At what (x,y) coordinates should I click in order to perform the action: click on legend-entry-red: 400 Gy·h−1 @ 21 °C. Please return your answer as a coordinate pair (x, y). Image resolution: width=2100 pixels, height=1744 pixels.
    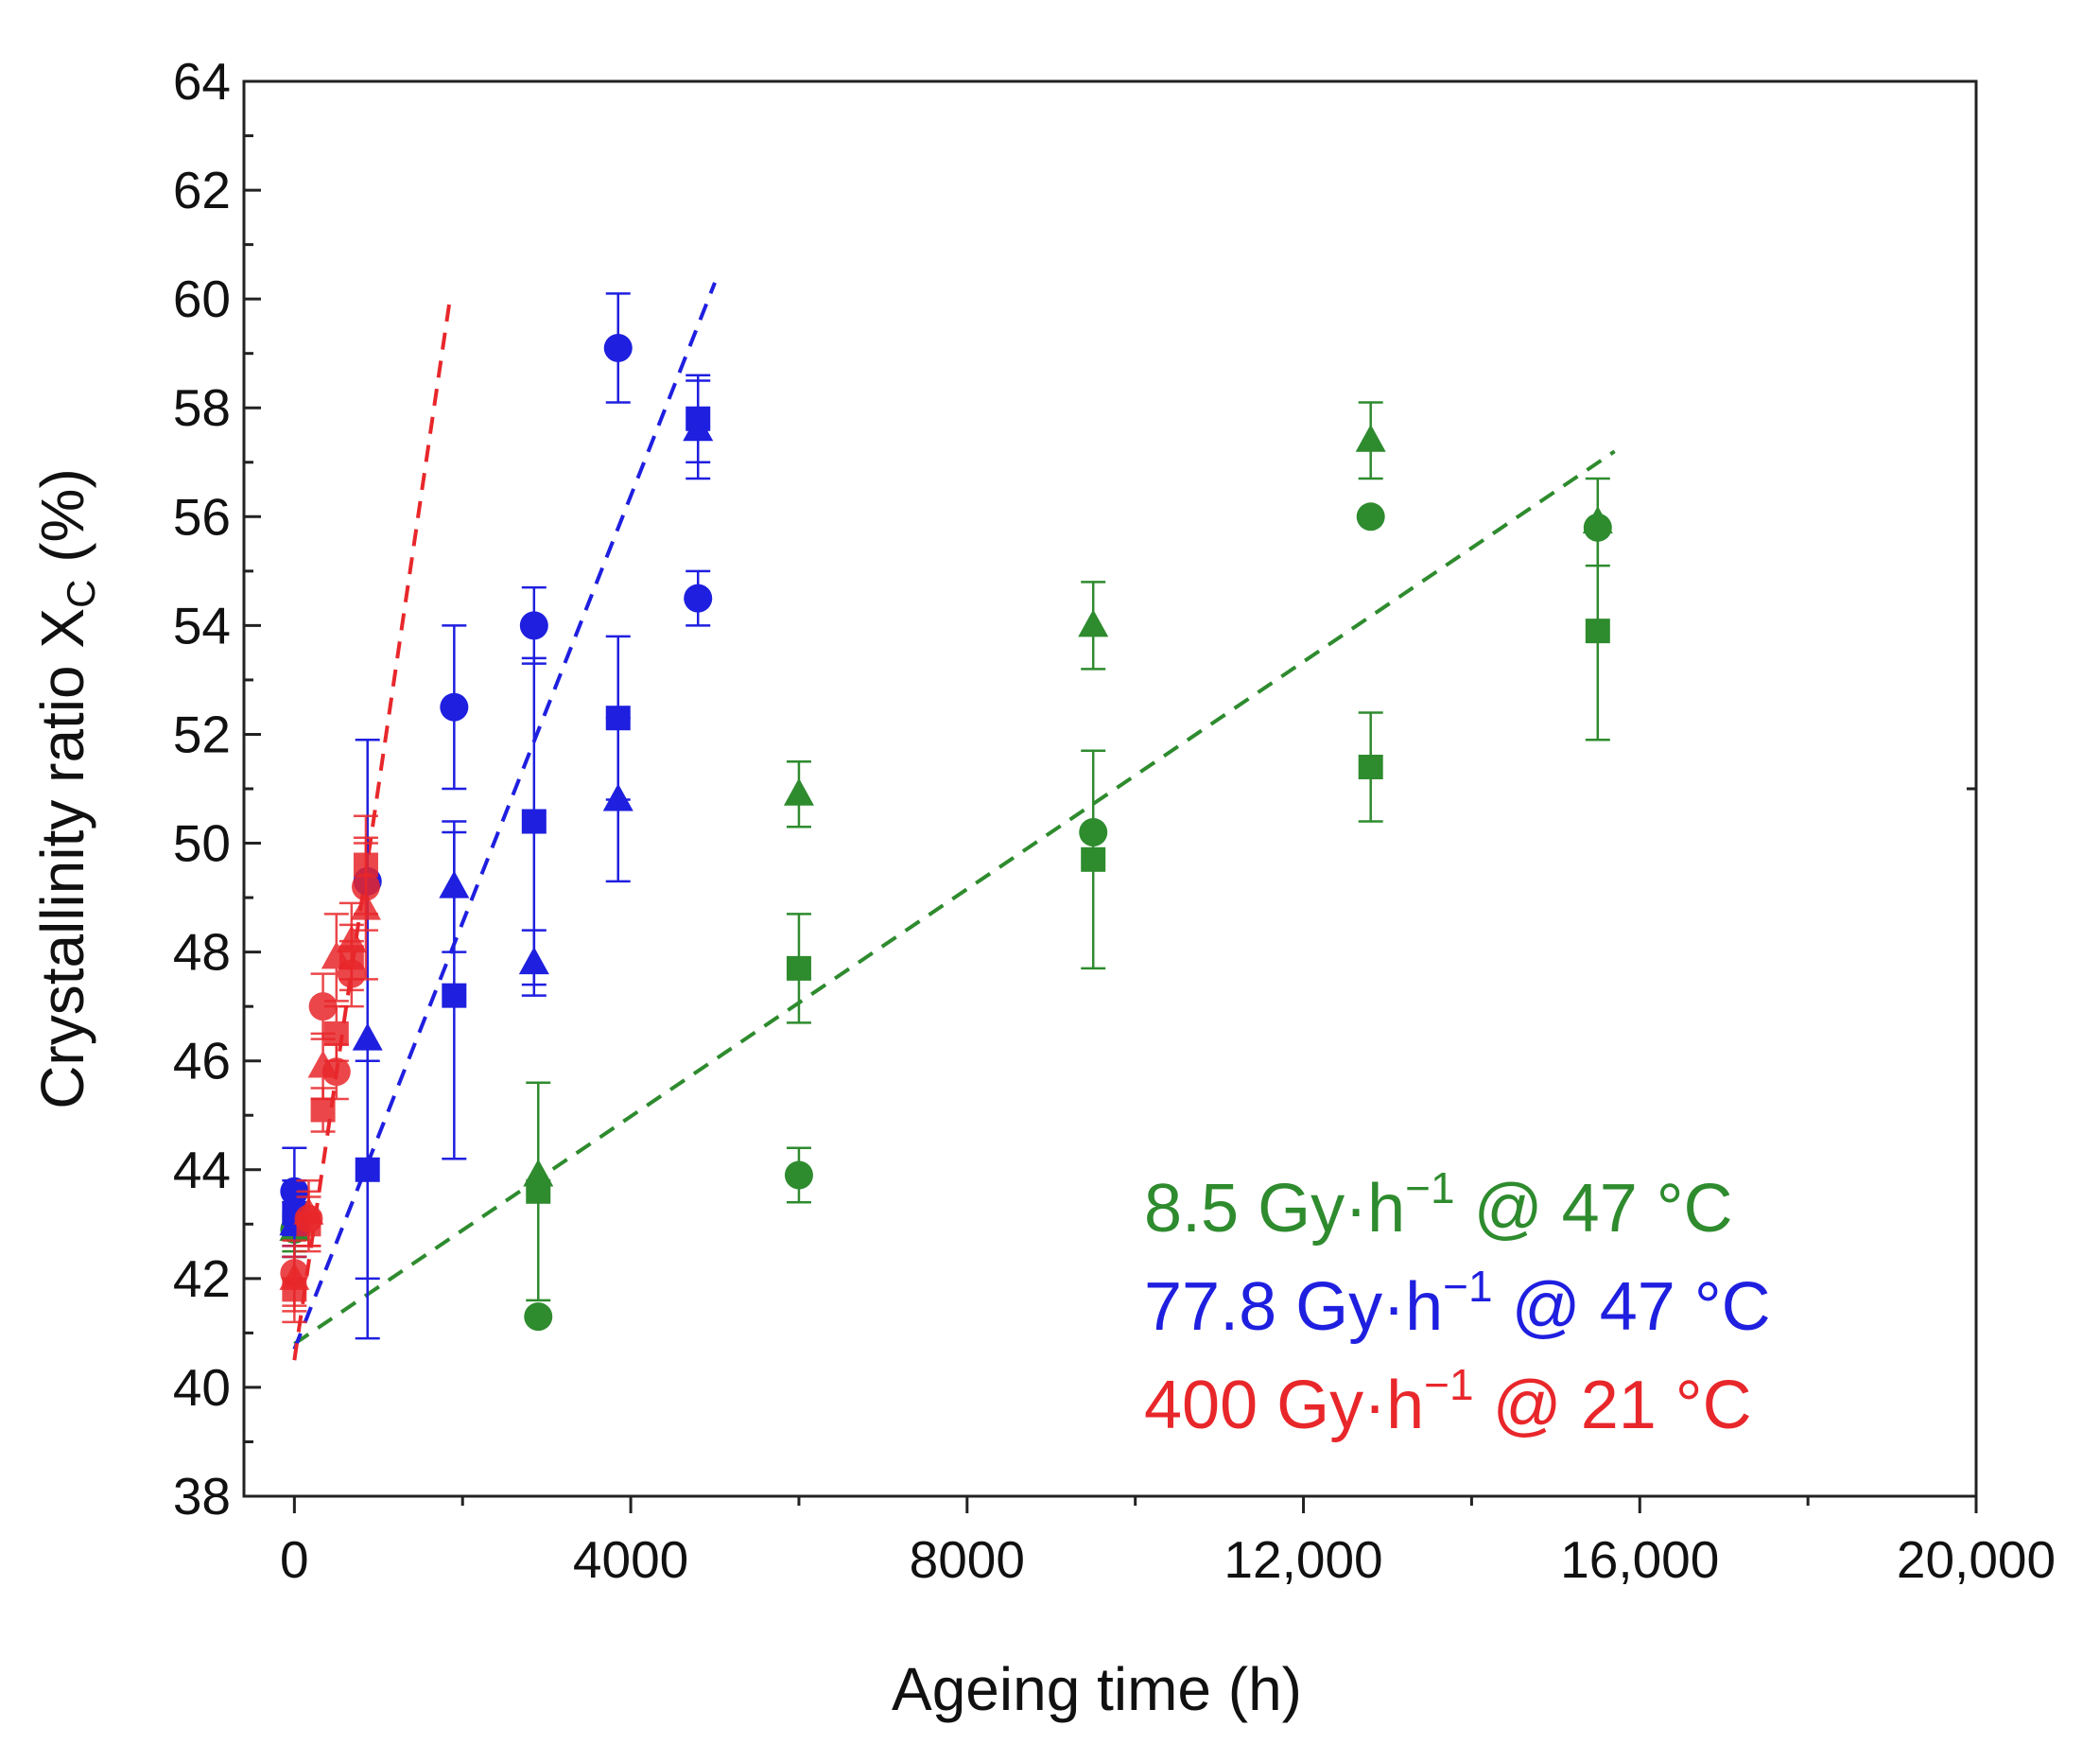
    Looking at the image, I should click on (1448, 1401).